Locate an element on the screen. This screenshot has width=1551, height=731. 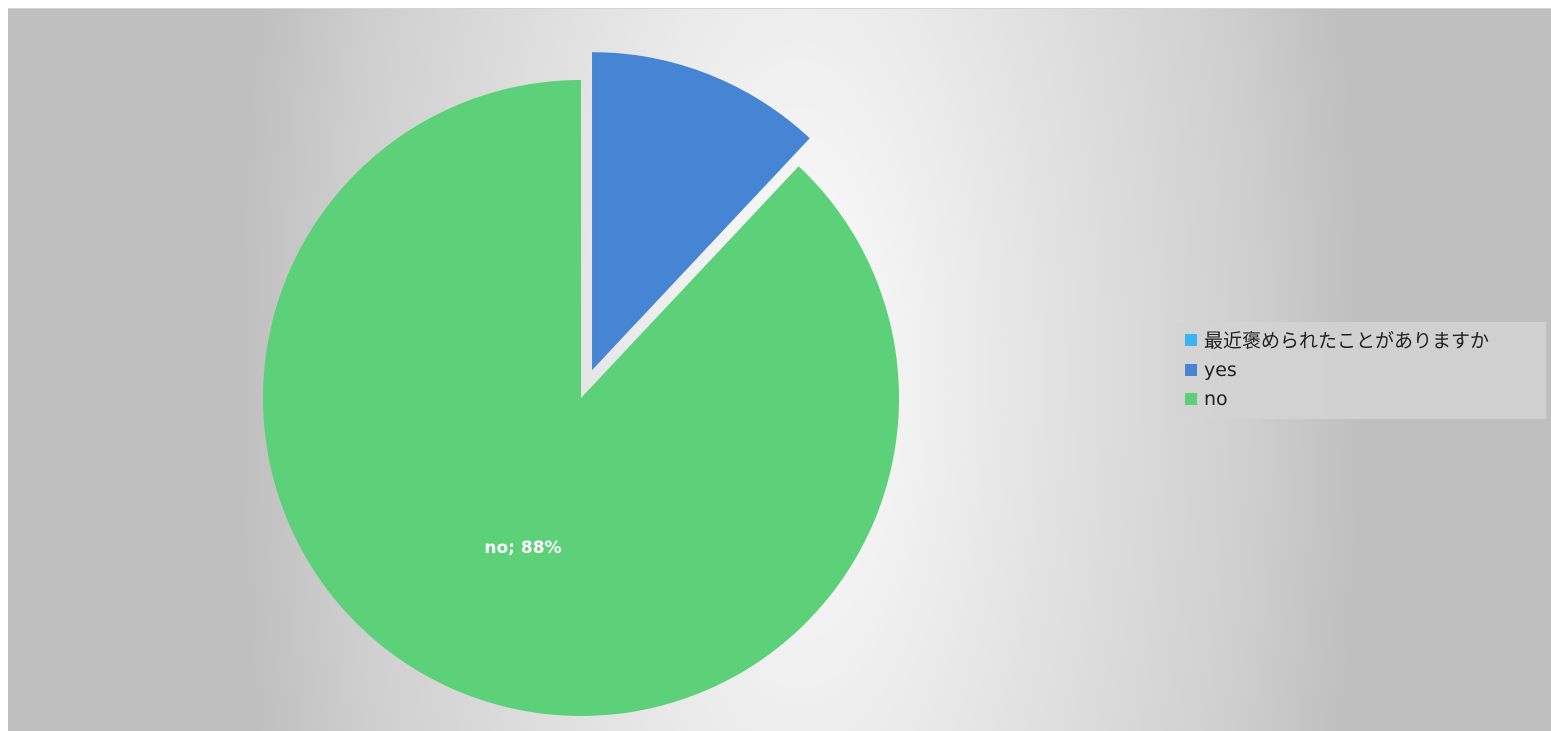
data-label-no: no; 88% is located at coordinates (522, 548).